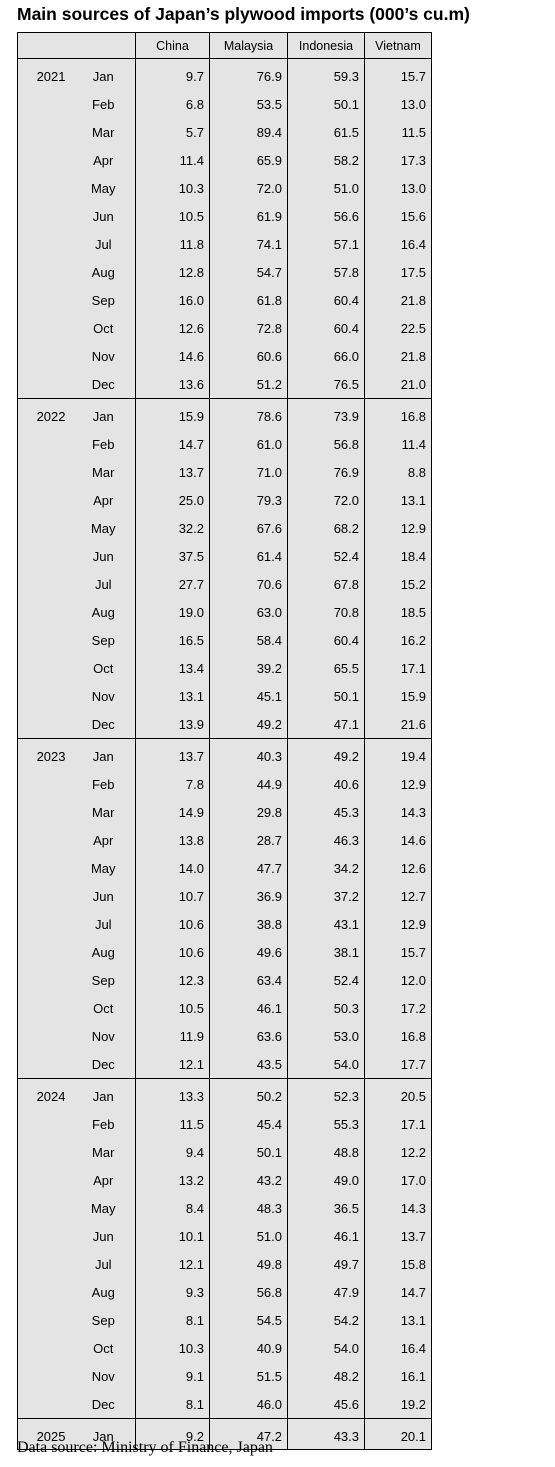 This screenshot has height=1467, width=555. Describe the element at coordinates (224, 1376) in the screenshot. I see `table-row: Nov 9.1 51.5 48.2 16.1` at that location.